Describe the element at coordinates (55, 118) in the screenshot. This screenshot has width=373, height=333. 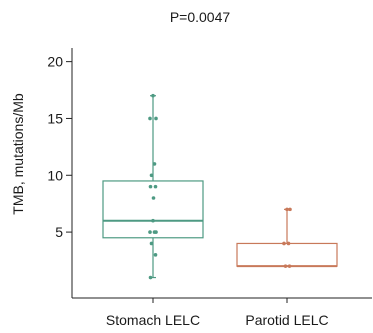
I see `y-tick-label: 15` at that location.